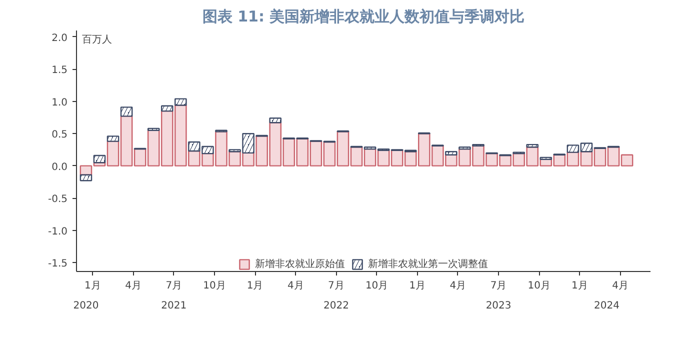 This screenshot has width=700, height=341. I want to click on text: 2023, so click(499, 306).